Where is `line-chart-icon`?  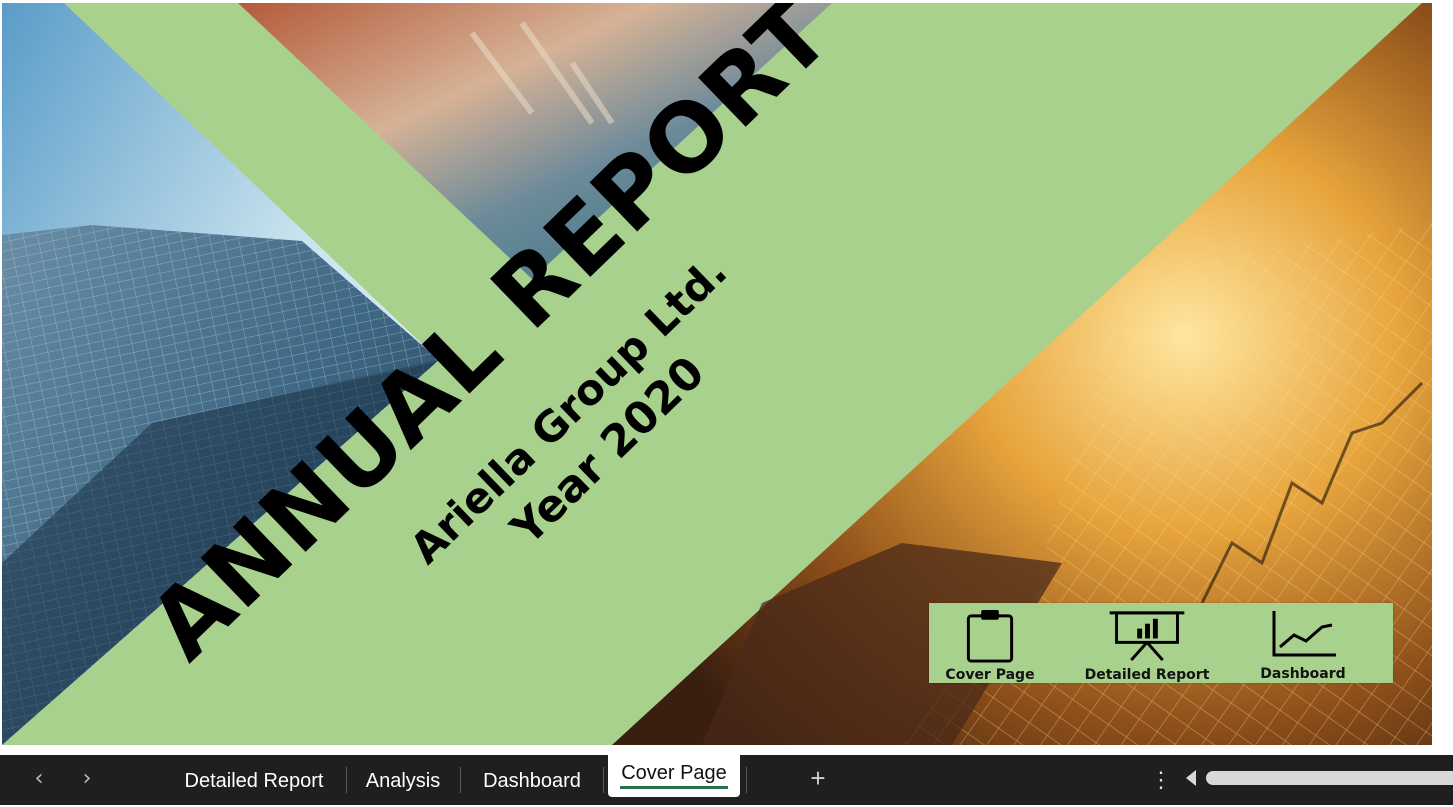
line-chart-icon is located at coordinates (1304, 634).